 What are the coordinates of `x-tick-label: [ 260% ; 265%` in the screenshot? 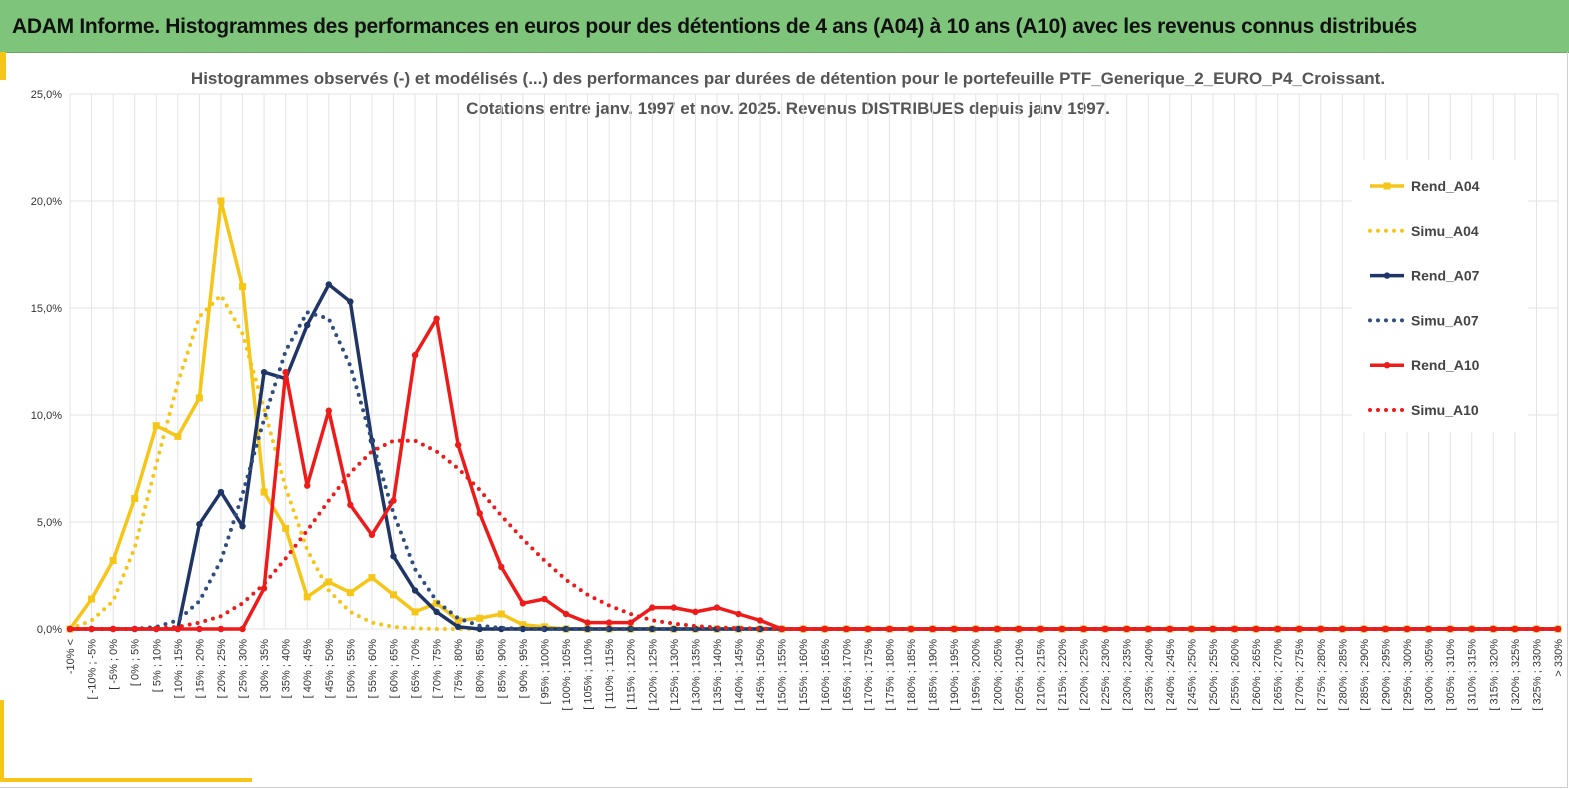 It's located at (1257, 675).